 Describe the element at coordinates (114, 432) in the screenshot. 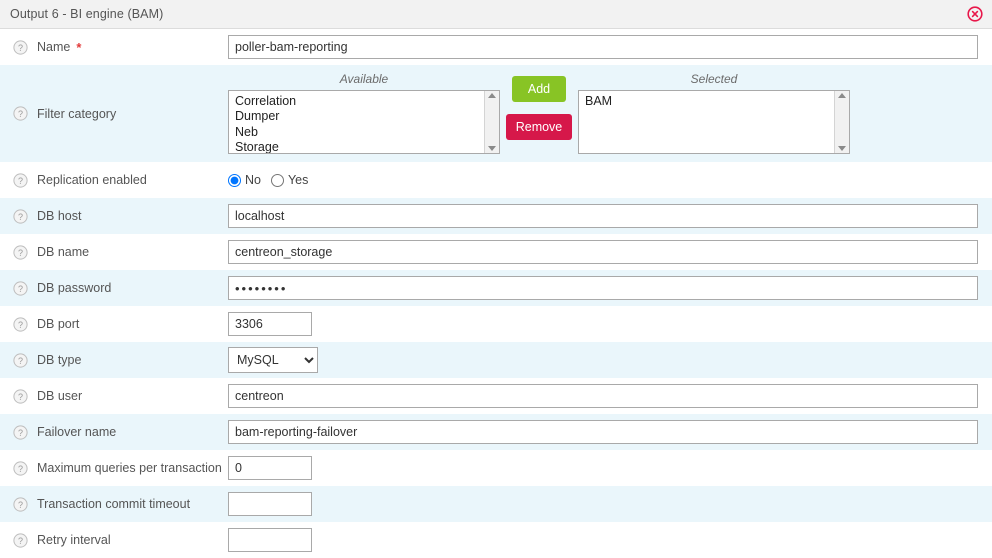

I see `label-cell-failover-name: ? Failover name` at that location.